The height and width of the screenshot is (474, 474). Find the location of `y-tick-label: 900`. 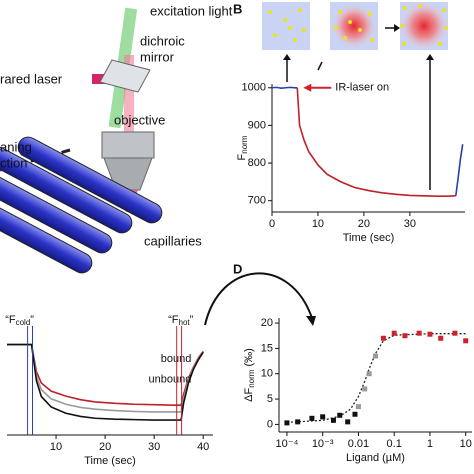

y-tick-label: 900 is located at coordinates (257, 125).